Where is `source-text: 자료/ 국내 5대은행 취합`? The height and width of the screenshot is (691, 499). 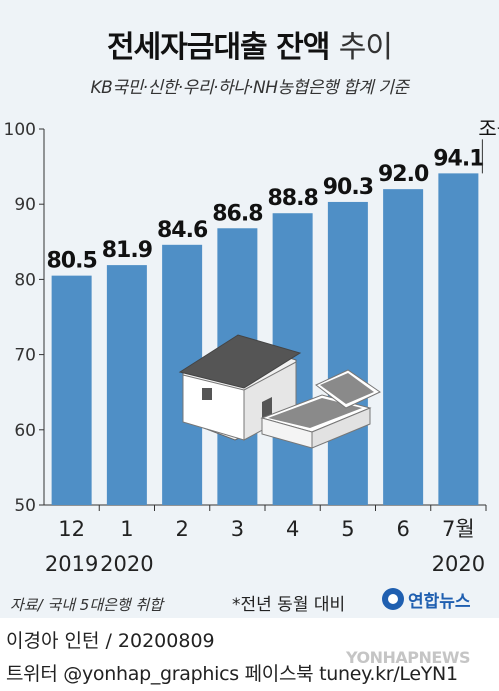 source-text: 자료/ 국내 5대은행 취합 is located at coordinates (87, 605).